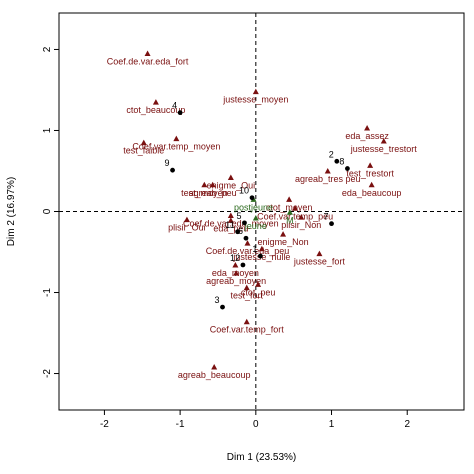 The height and width of the screenshot is (474, 474). What do you see at coordinates (174, 106) in the screenshot?
I see `point-label: 4` at bounding box center [174, 106].